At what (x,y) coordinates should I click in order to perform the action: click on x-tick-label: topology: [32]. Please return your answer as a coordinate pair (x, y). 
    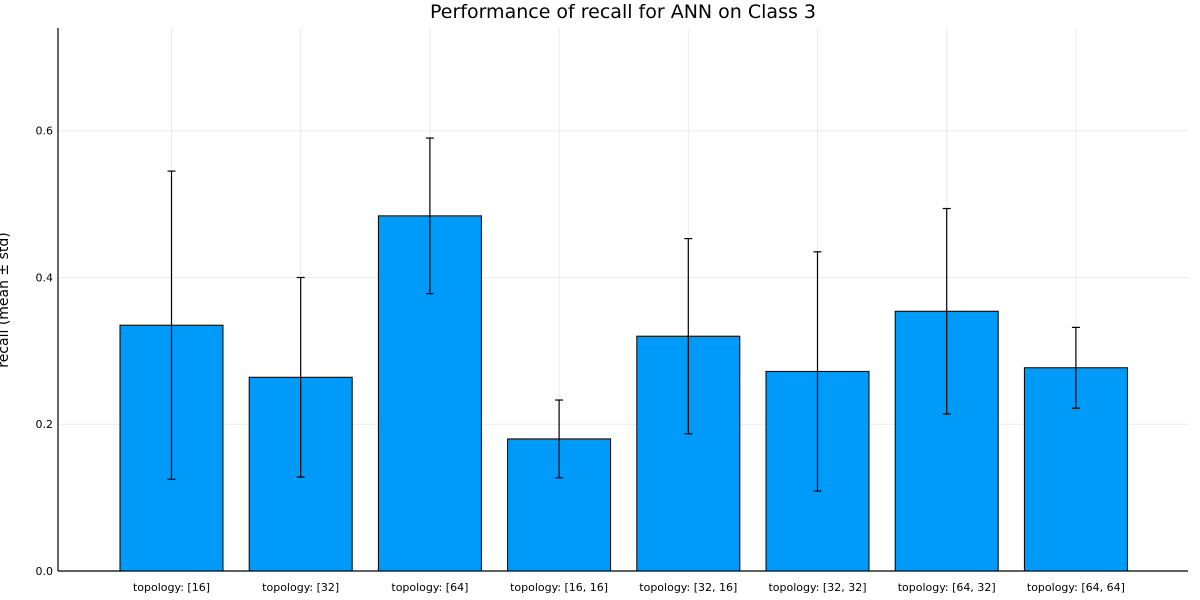
    Looking at the image, I should click on (300, 587).